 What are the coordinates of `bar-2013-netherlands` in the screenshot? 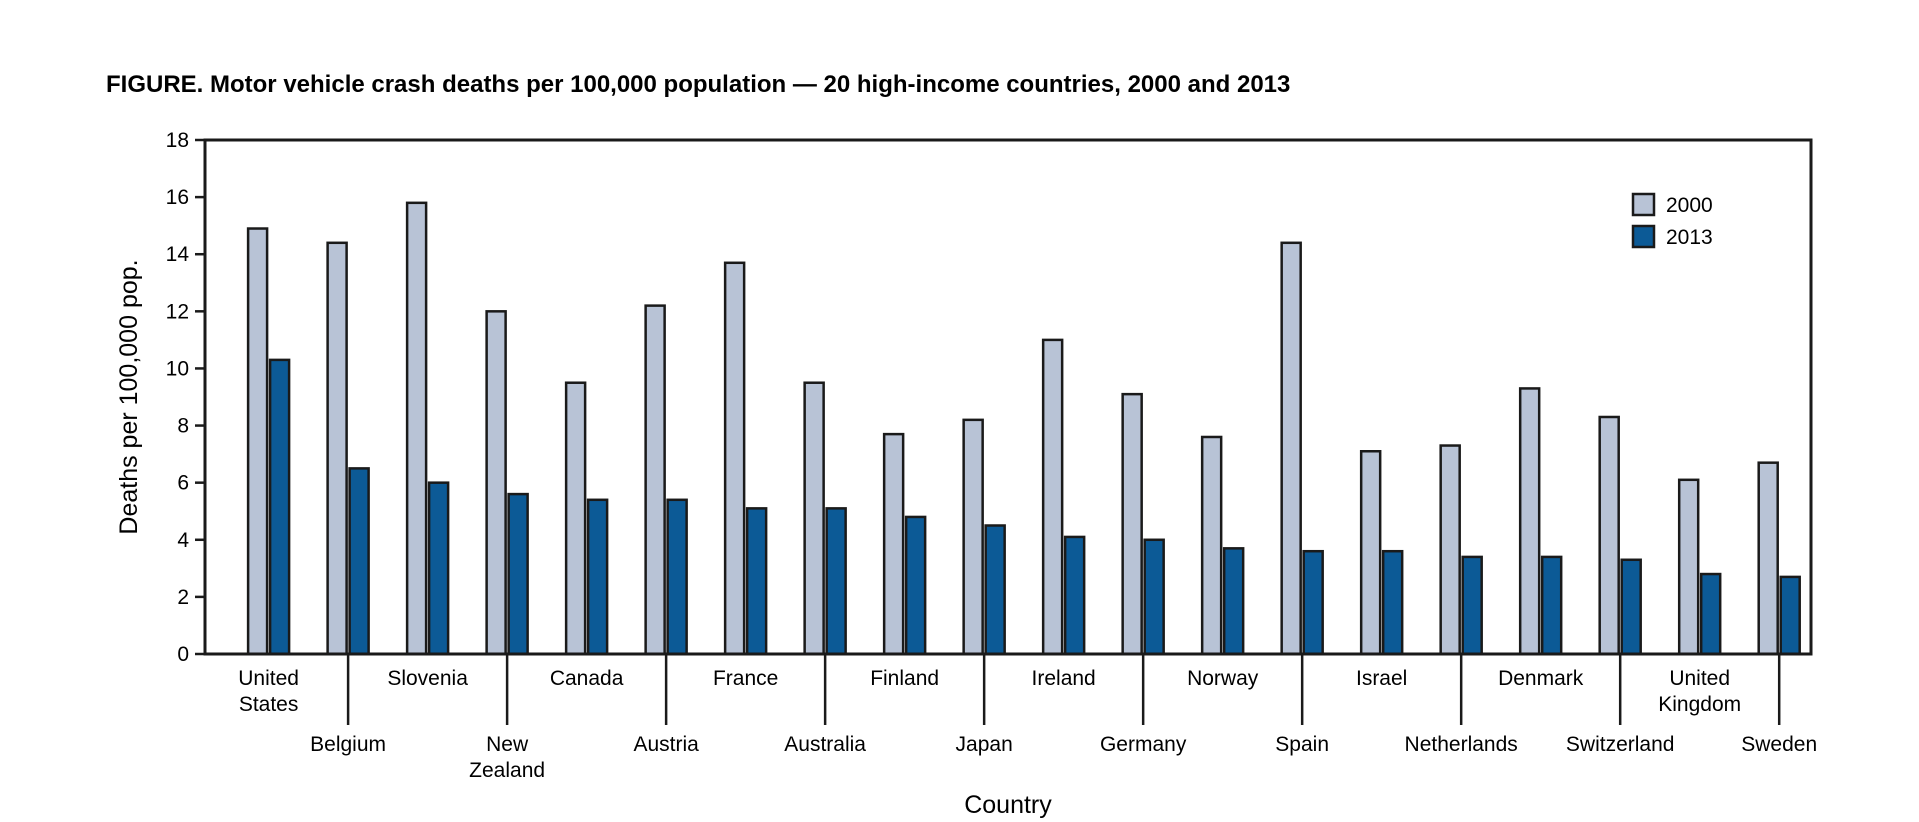 It's located at (1472, 605).